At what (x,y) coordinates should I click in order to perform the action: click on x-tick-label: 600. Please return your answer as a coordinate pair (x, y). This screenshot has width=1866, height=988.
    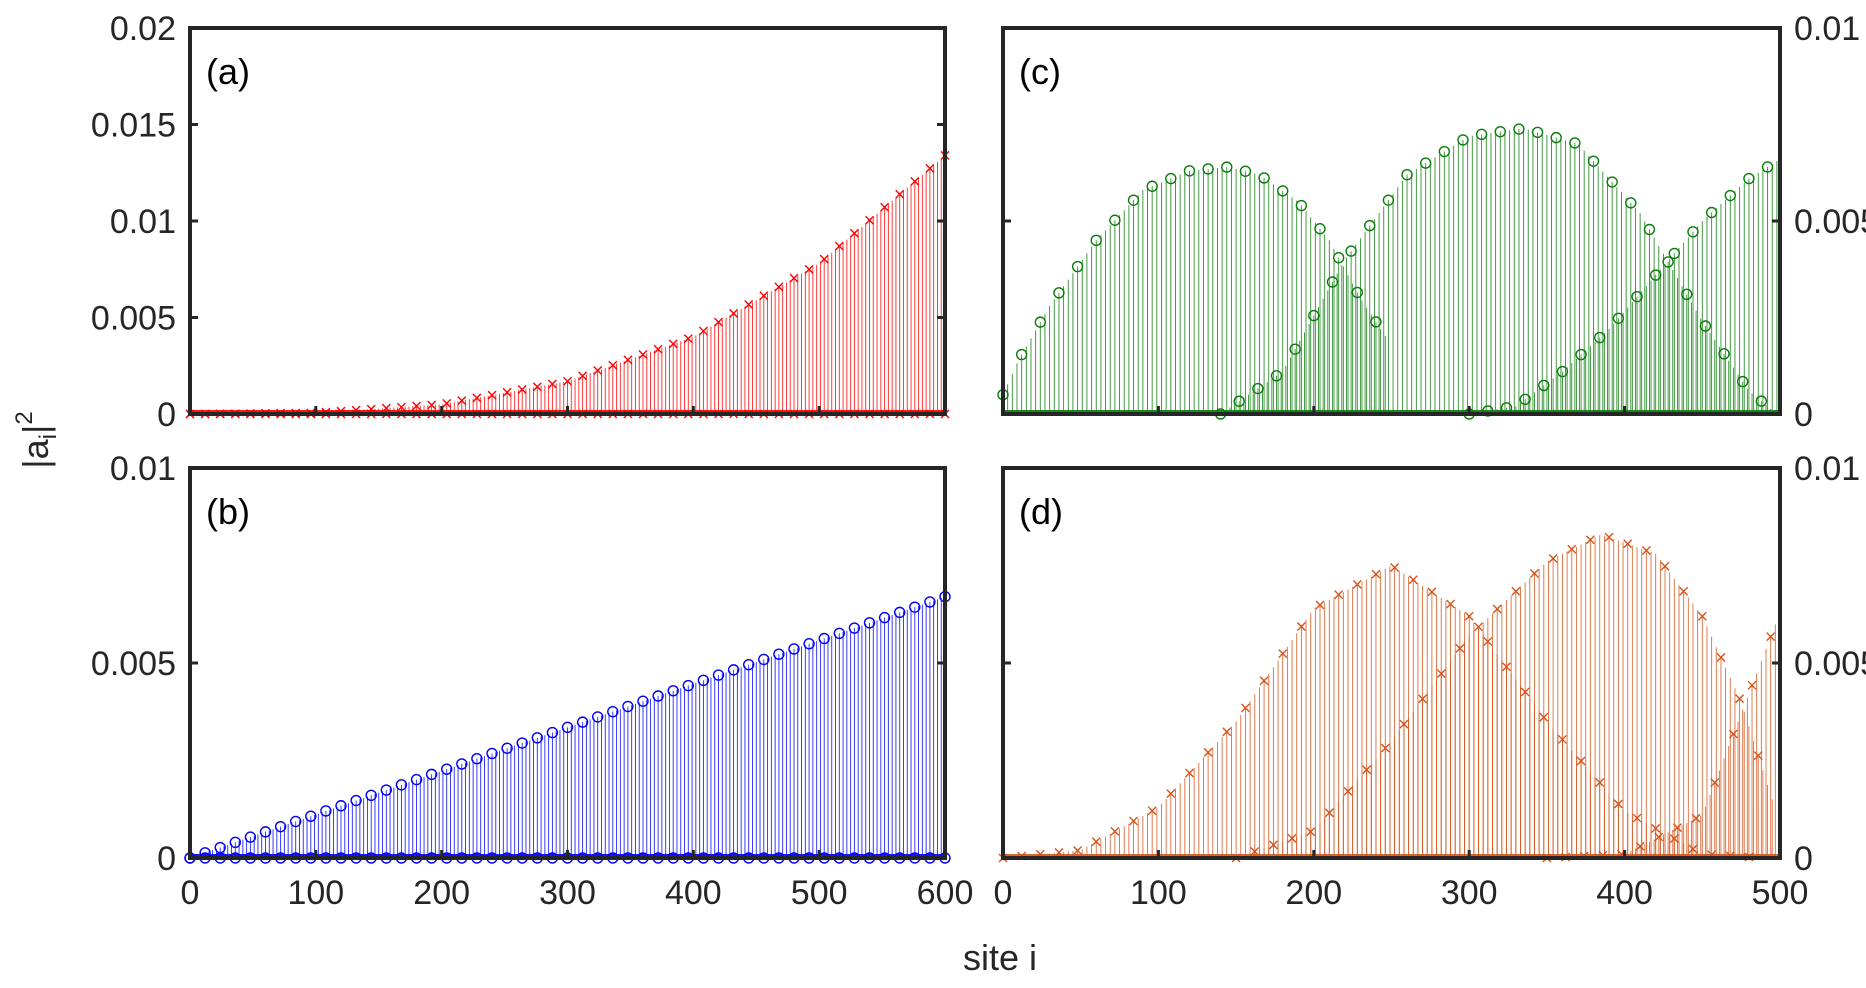
    Looking at the image, I should click on (945, 893).